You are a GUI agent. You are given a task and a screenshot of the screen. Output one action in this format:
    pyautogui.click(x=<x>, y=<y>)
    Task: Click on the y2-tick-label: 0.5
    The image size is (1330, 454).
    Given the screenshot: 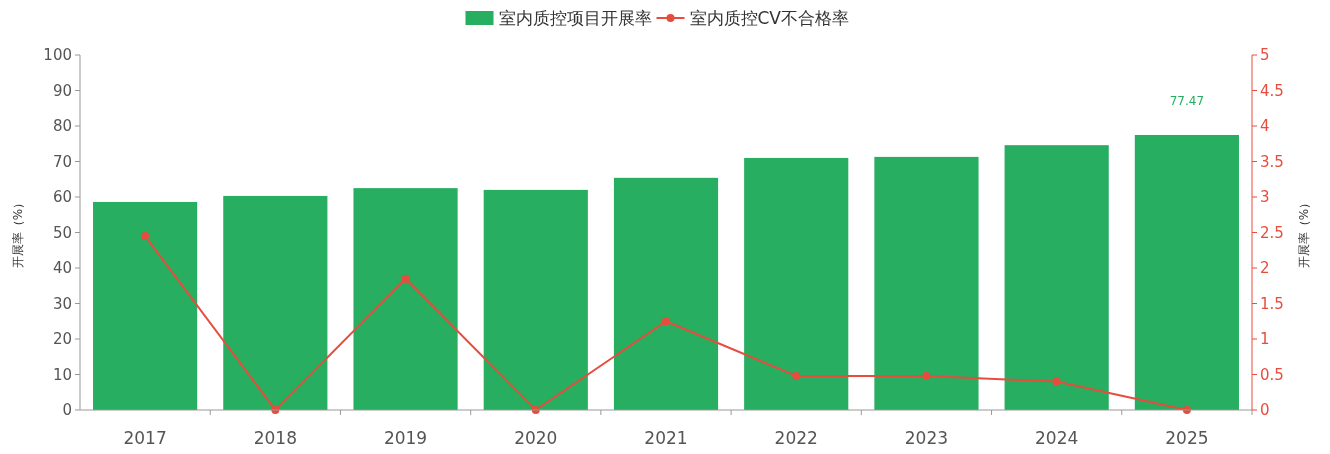 What is the action you would take?
    pyautogui.click(x=1272, y=374)
    